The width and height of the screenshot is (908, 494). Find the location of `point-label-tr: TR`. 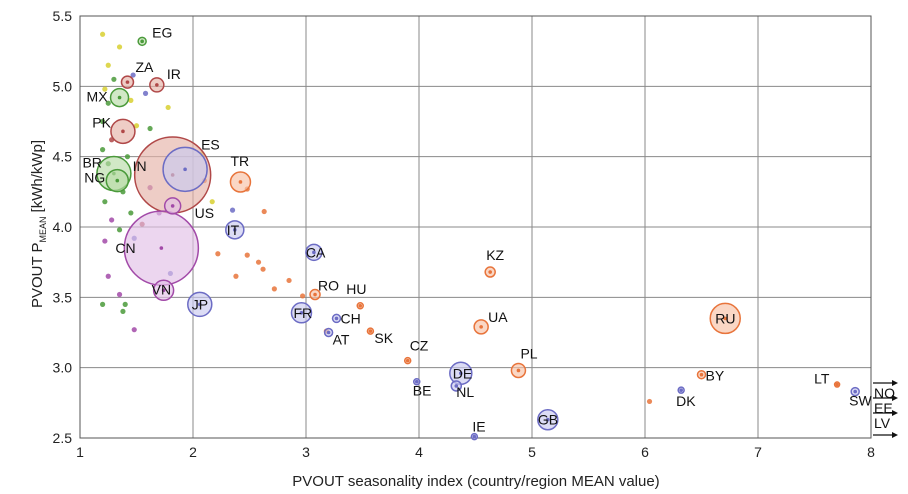

point-label-tr: TR is located at coordinates (239, 161).